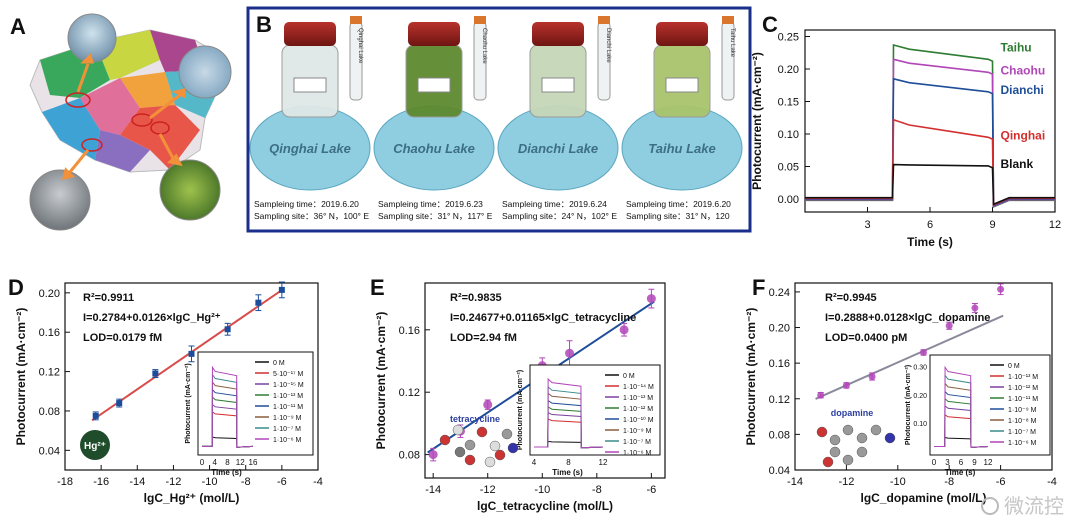  Describe the element at coordinates (18, 26) in the screenshot. I see `panel-label-a: A` at that location.